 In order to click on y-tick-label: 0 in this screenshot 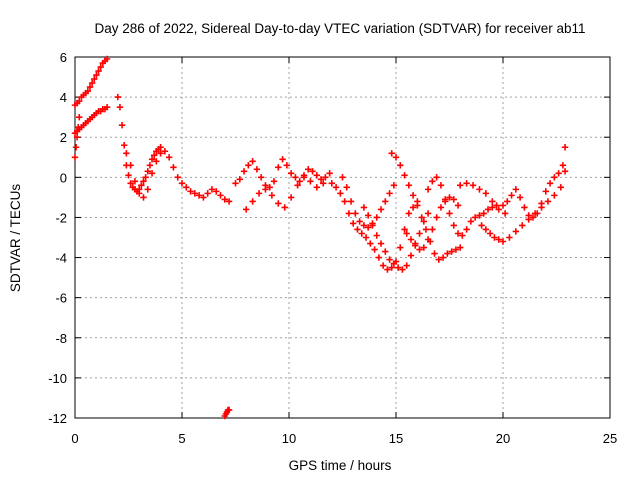, I will do `click(63, 177)`.